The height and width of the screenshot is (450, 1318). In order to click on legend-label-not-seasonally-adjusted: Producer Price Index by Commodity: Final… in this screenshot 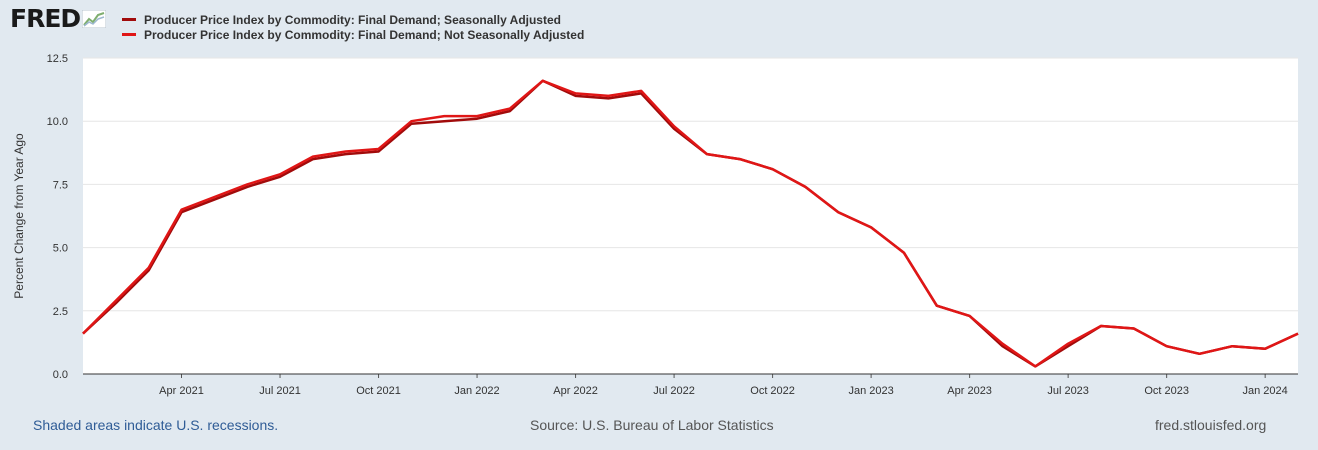, I will do `click(364, 34)`.